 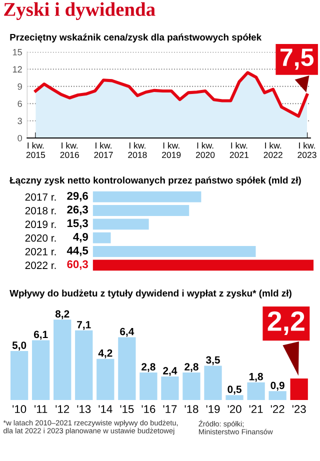 I want to click on x-tick-label: '13, so click(x=84, y=409).